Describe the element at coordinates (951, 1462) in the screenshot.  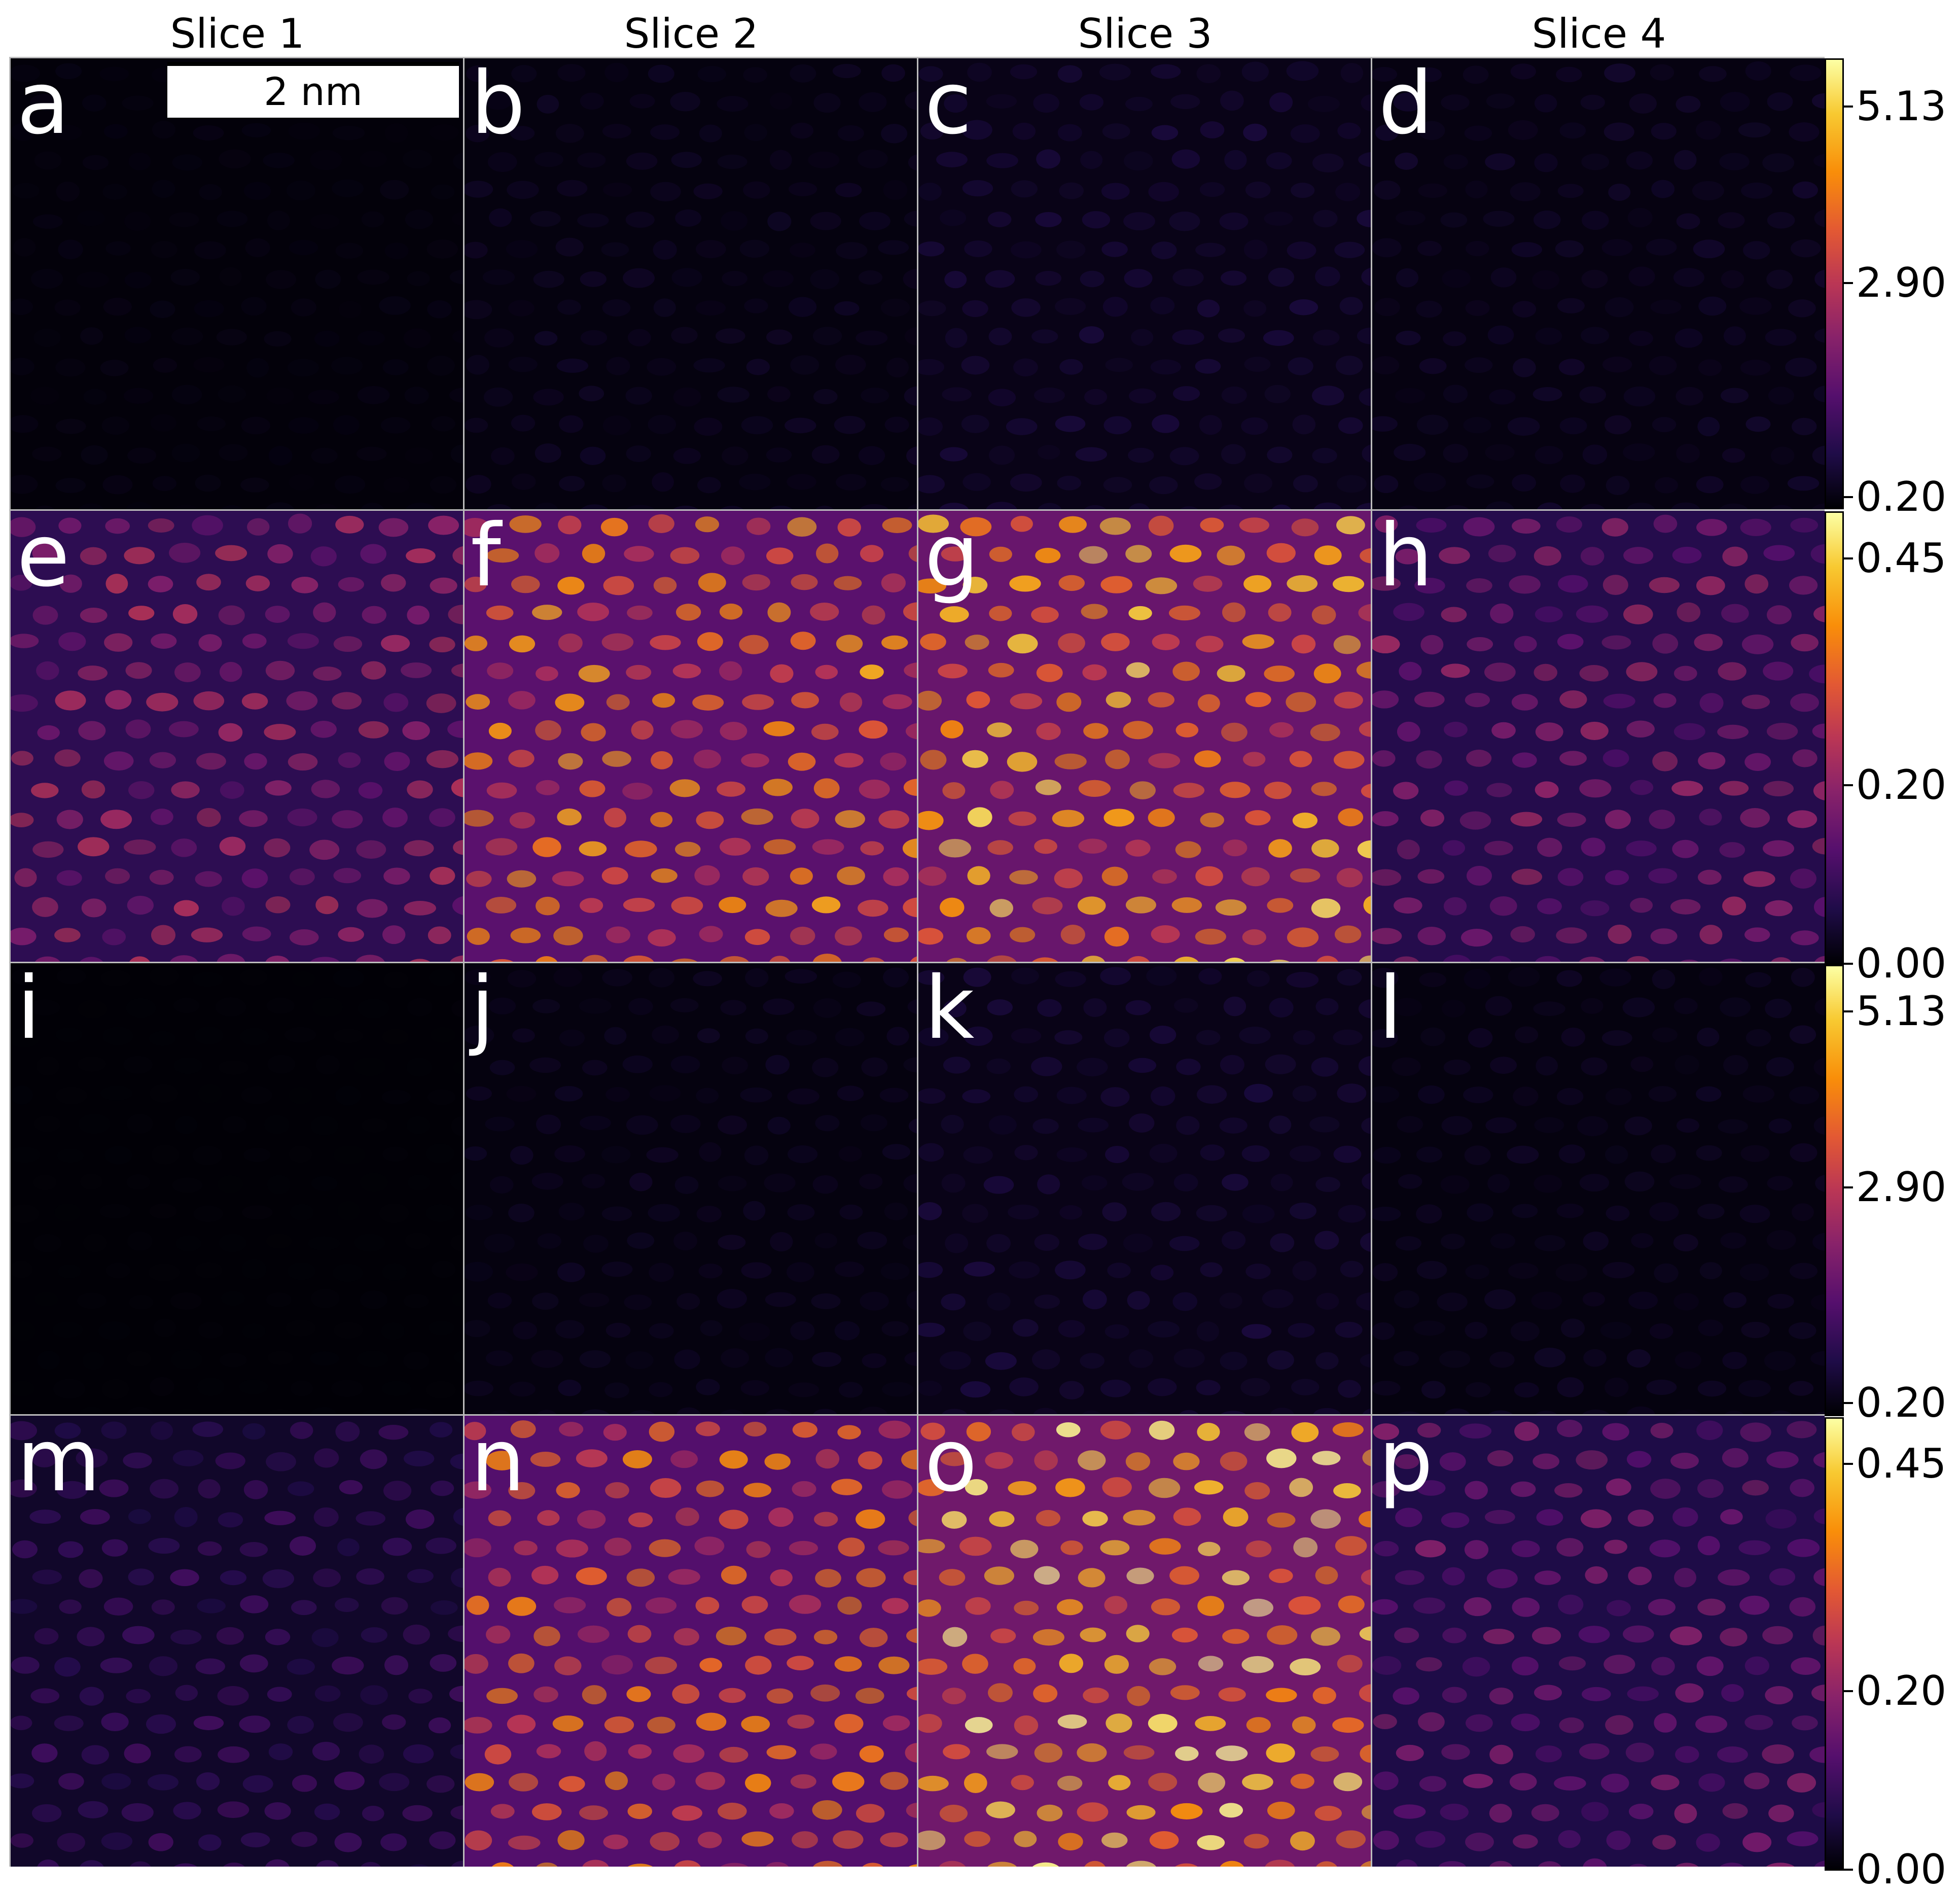
I see `panel-letter-o: o` at that location.